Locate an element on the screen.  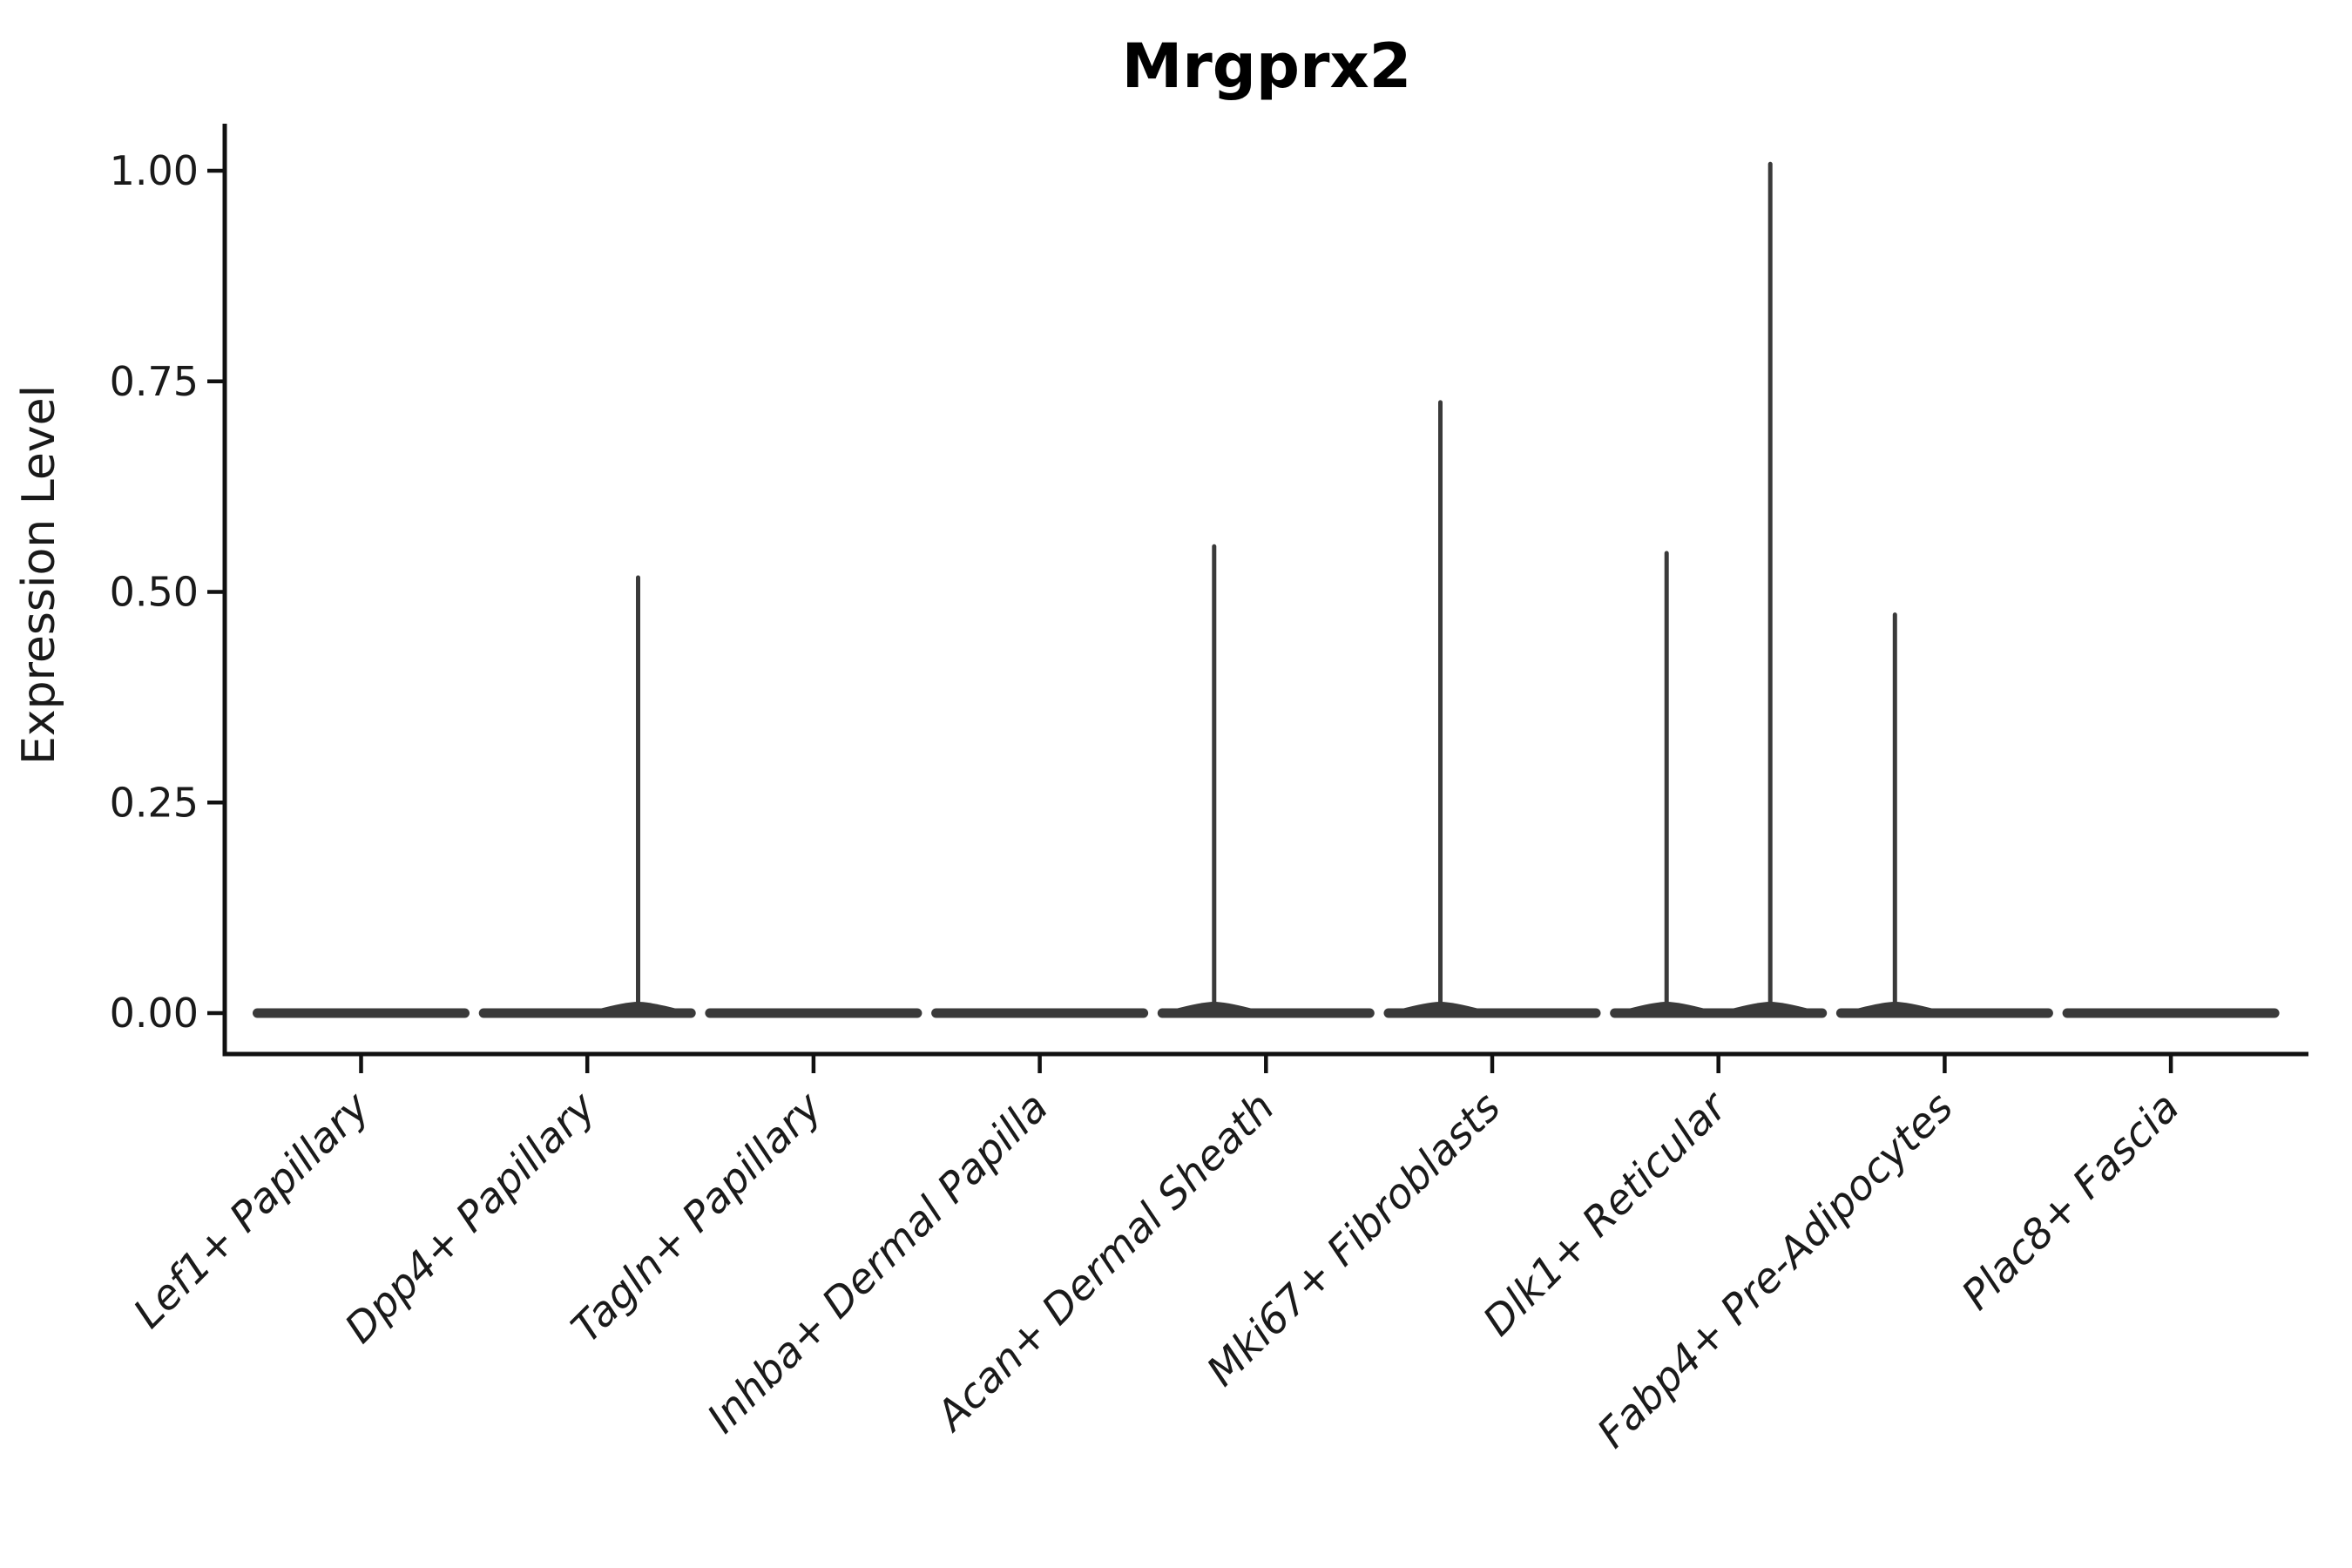
y-tick-label: 0.75 is located at coordinates (154, 381).